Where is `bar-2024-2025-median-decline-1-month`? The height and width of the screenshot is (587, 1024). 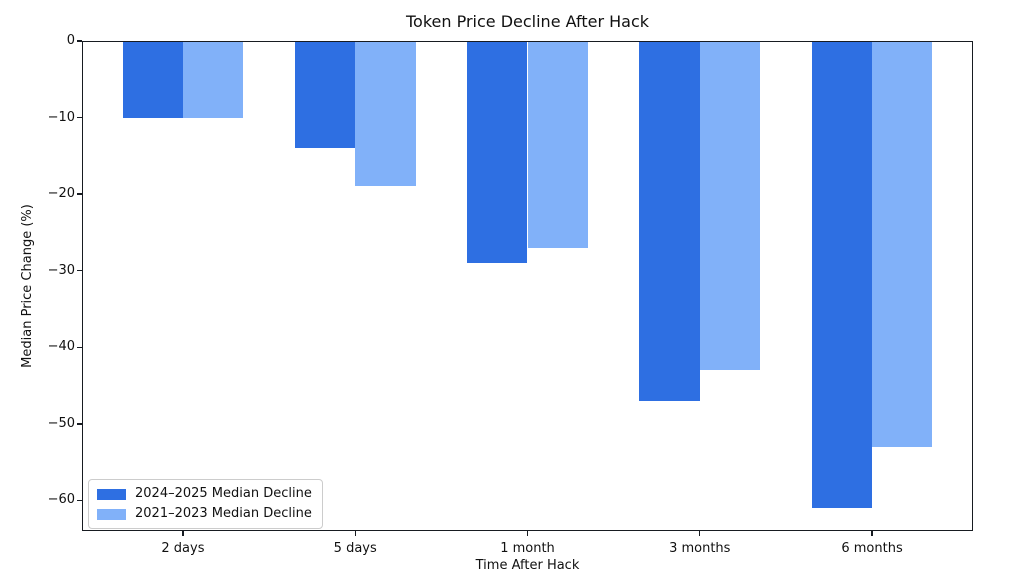 bar-2024-2025-median-decline-1-month is located at coordinates (497, 153).